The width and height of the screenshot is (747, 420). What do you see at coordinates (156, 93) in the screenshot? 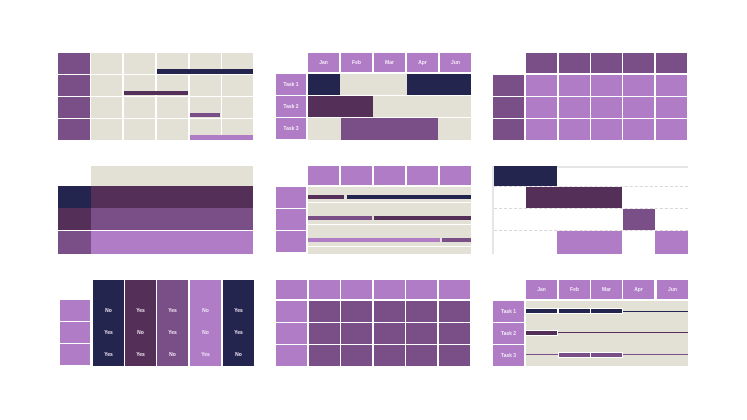
I see `timeline-bar` at bounding box center [156, 93].